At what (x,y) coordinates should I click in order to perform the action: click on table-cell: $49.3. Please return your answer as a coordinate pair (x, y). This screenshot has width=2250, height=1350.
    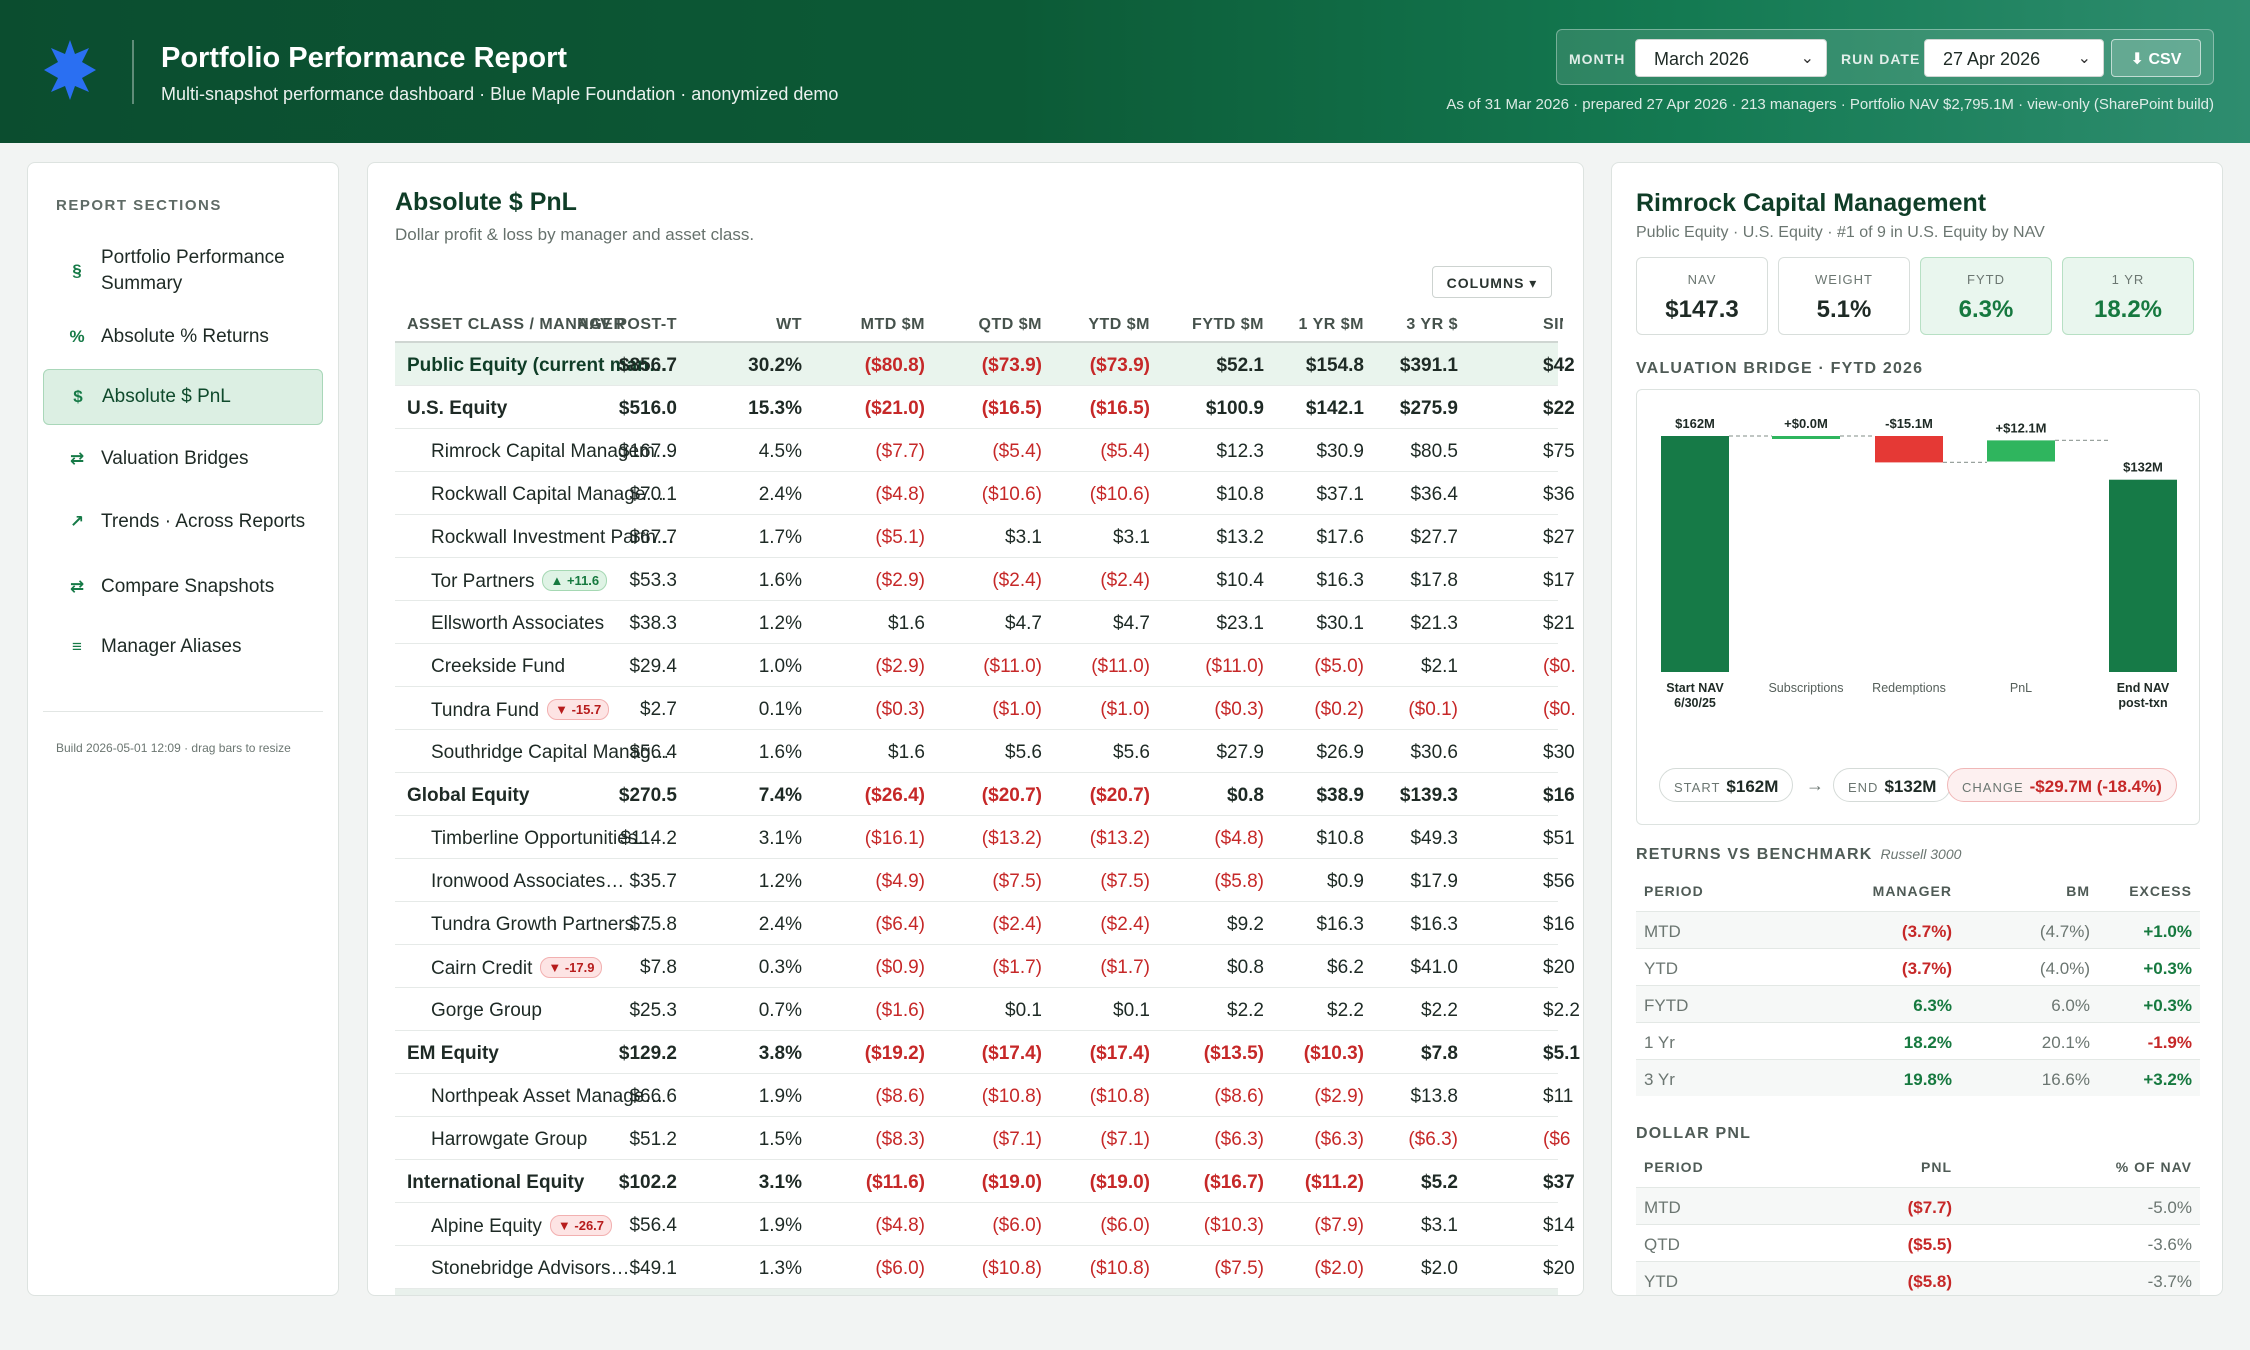
    Looking at the image, I should click on (1434, 838).